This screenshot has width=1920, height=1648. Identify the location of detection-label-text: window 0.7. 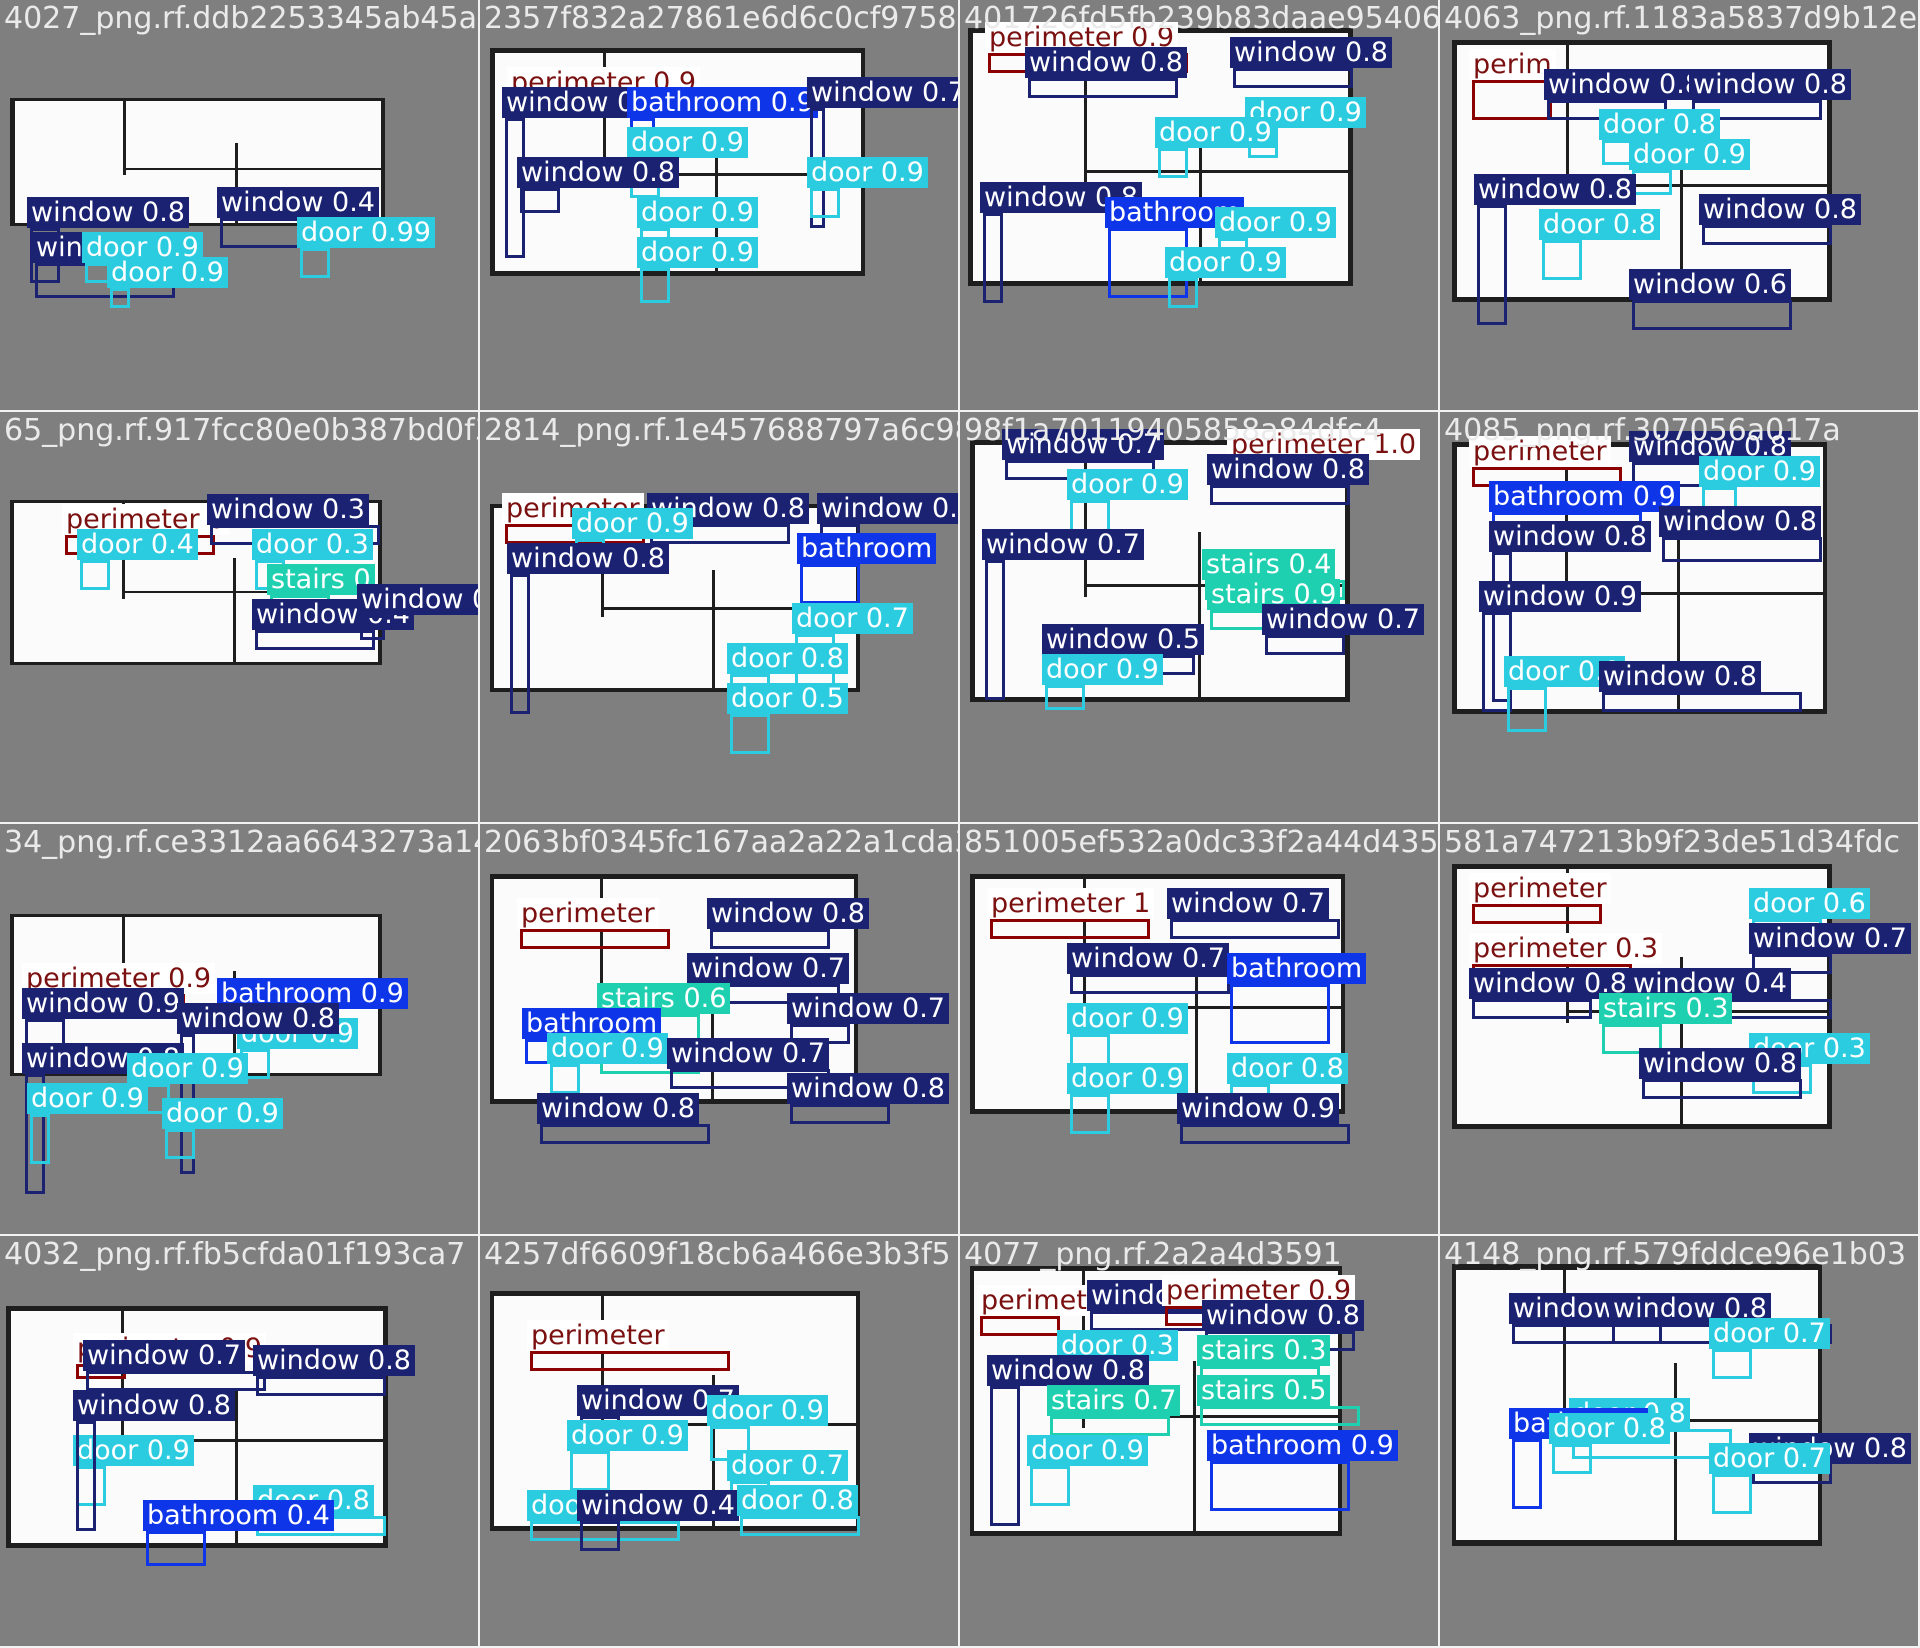
(1343, 619).